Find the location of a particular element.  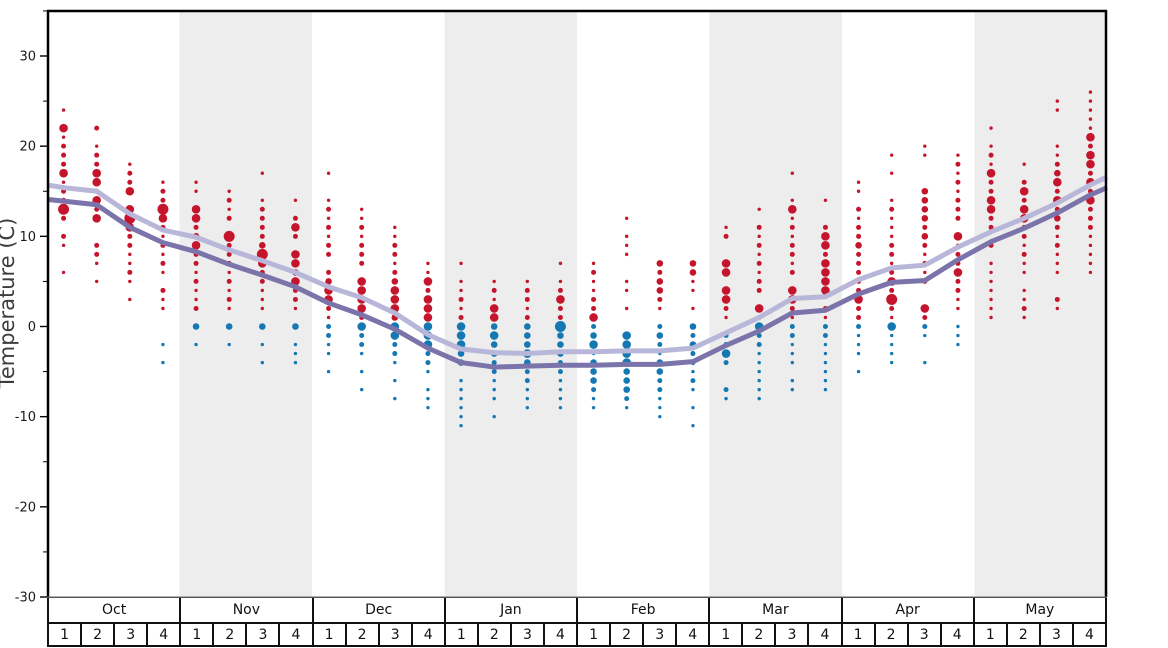

month-cell: Apr is located at coordinates (909, 610).